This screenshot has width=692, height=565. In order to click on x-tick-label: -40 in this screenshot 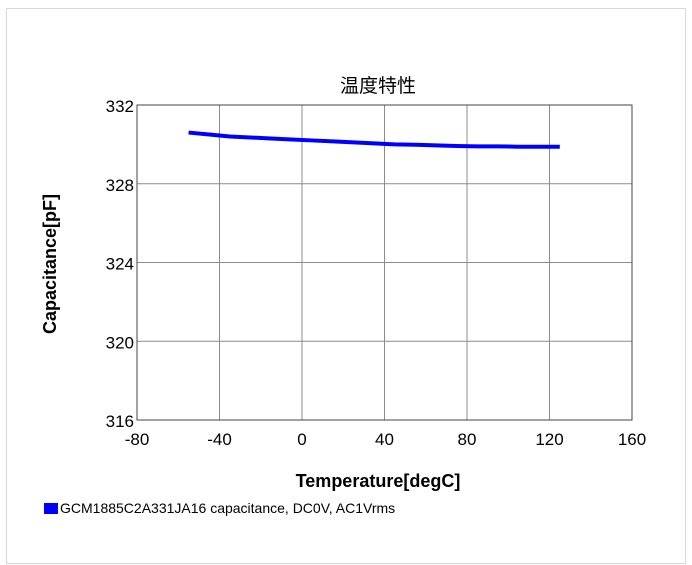, I will do `click(219, 439)`.